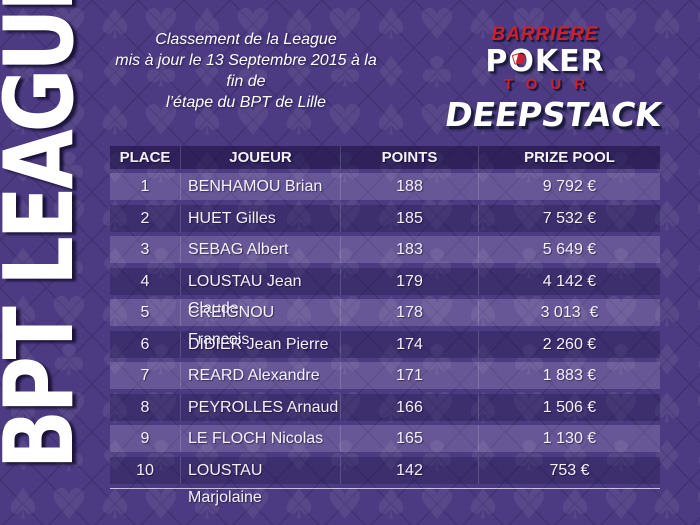 The image size is (700, 525). What do you see at coordinates (145, 157) in the screenshot?
I see `header-place: PLACE` at bounding box center [145, 157].